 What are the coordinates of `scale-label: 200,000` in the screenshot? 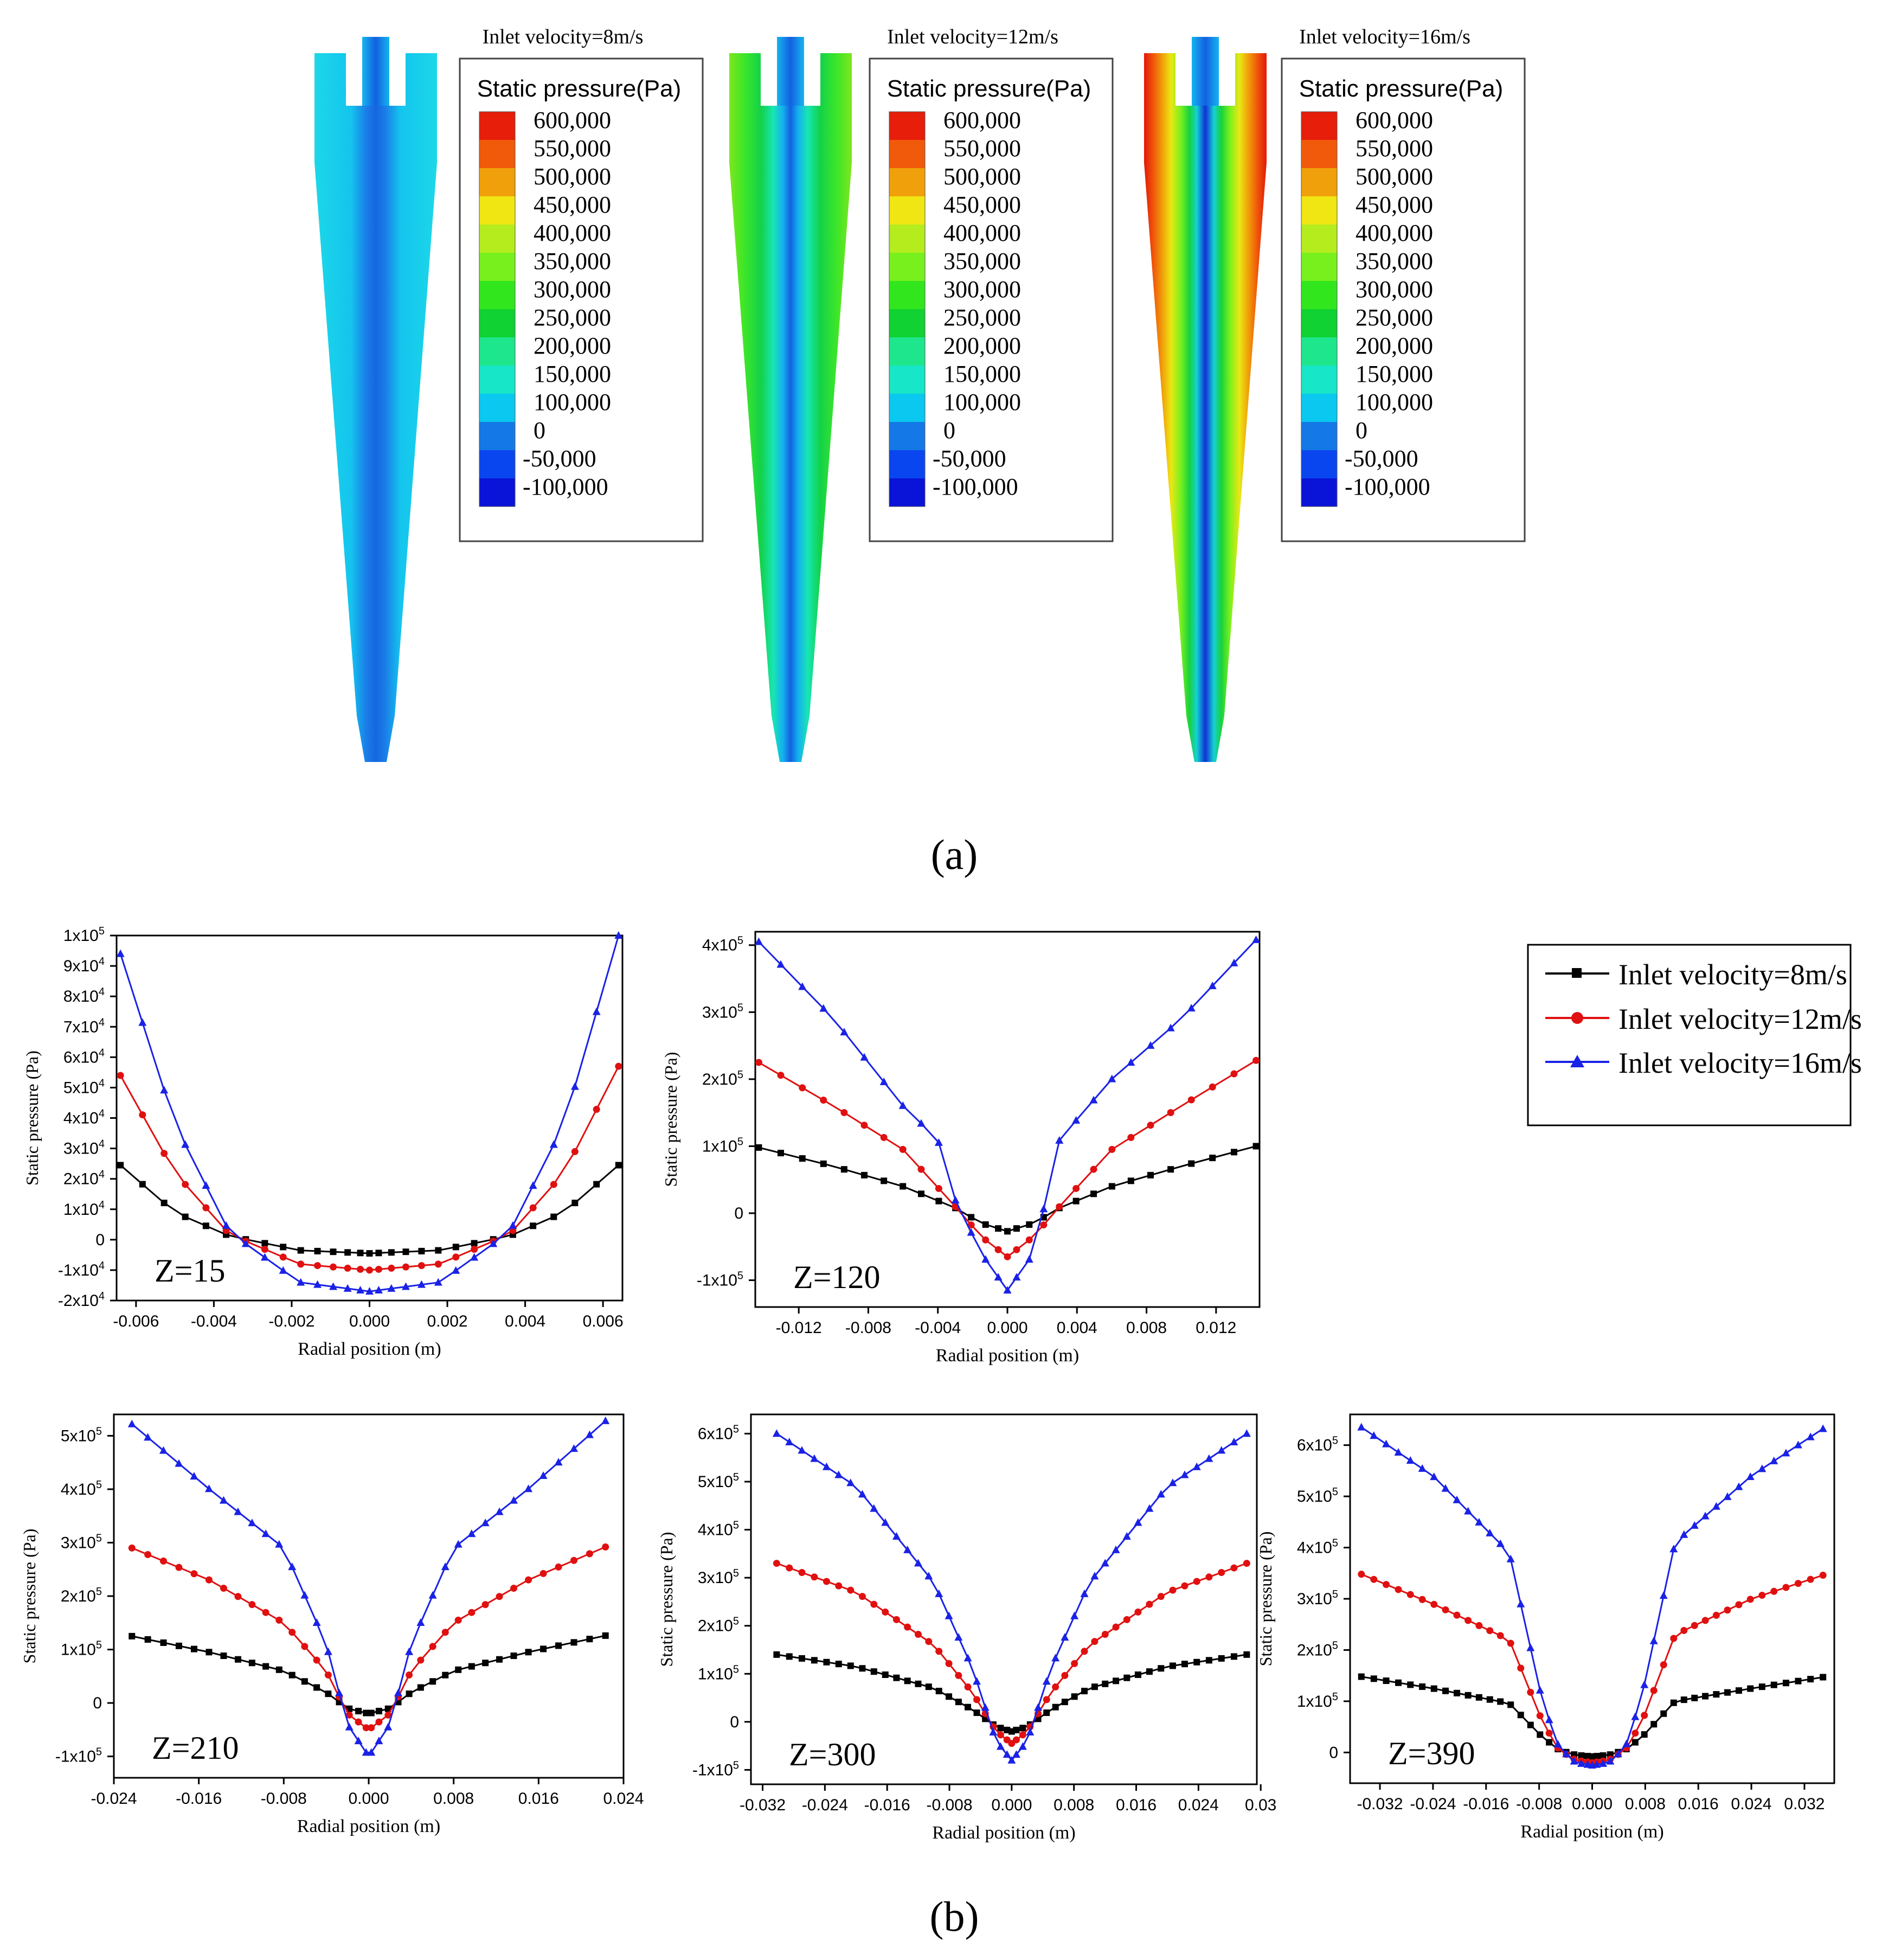 It's located at (982, 345).